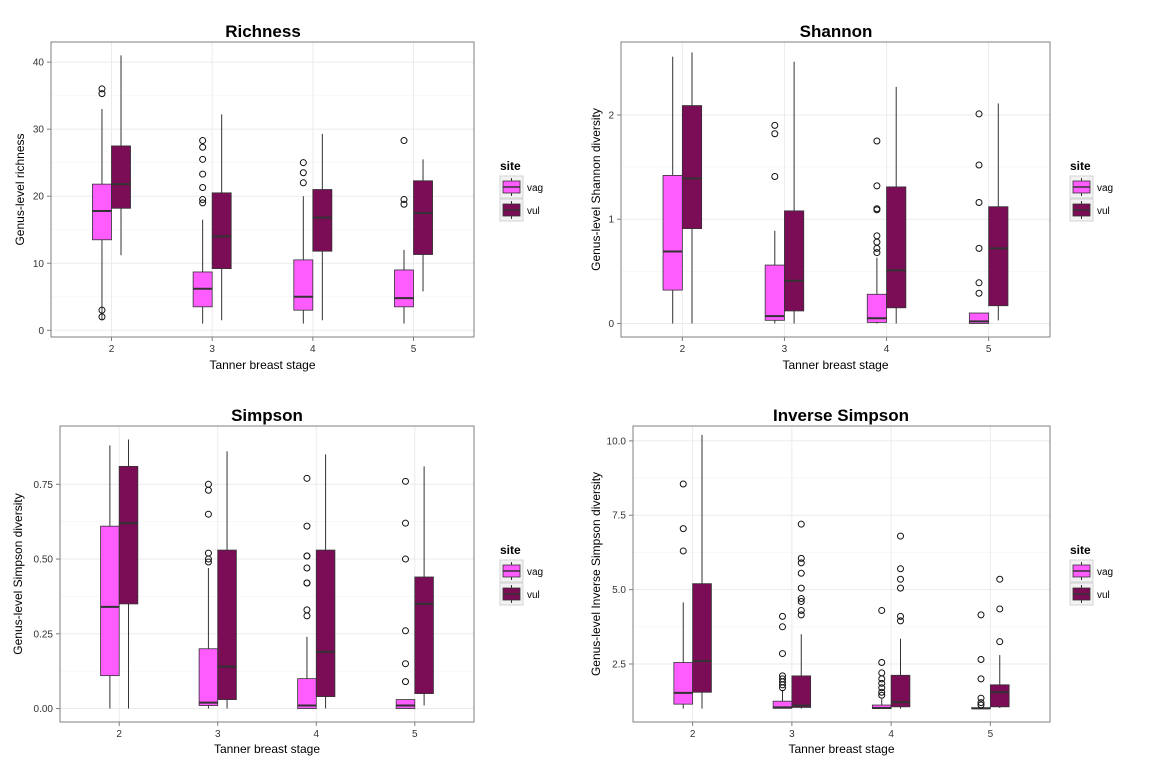  I want to click on y-tick-label: 5.0, so click(619, 590).